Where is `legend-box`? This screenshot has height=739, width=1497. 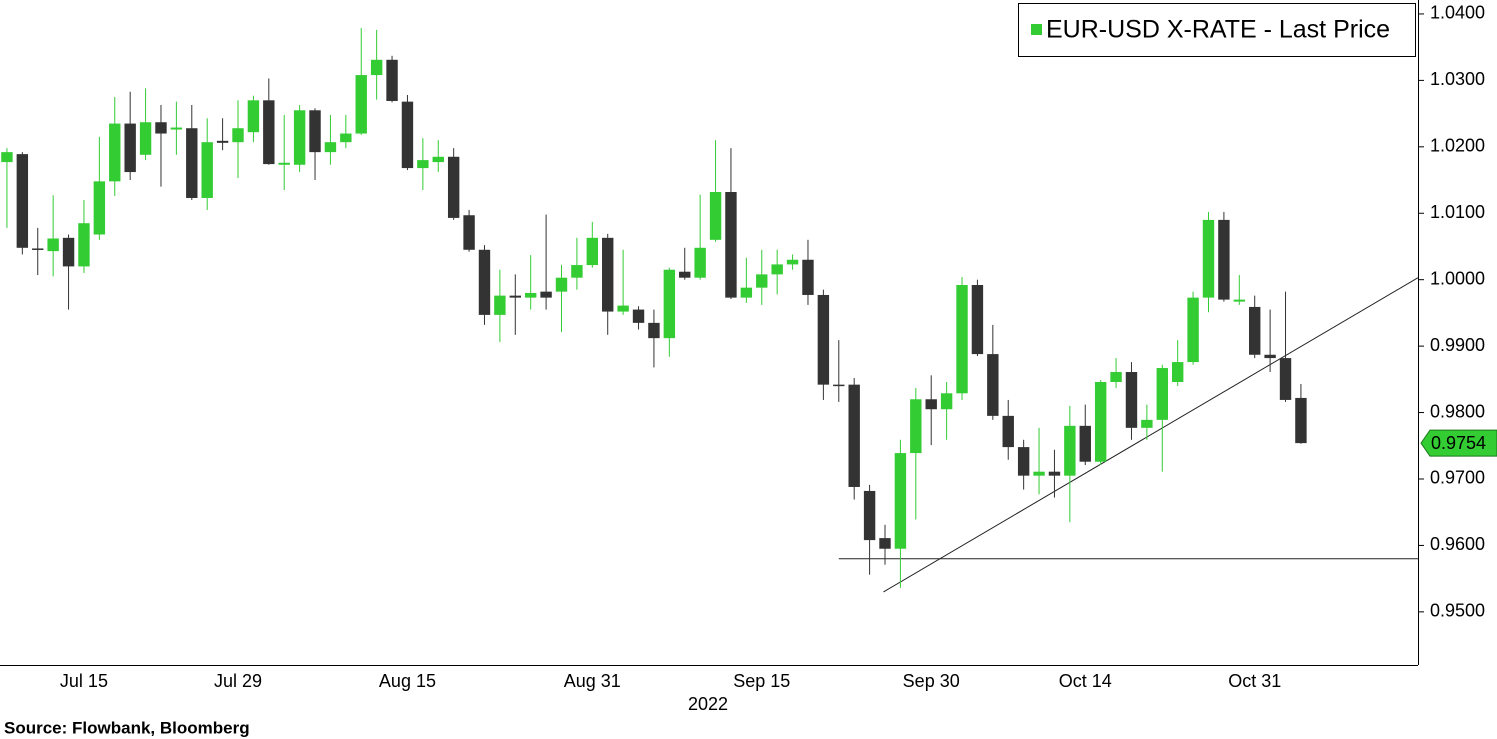 legend-box is located at coordinates (1217, 30).